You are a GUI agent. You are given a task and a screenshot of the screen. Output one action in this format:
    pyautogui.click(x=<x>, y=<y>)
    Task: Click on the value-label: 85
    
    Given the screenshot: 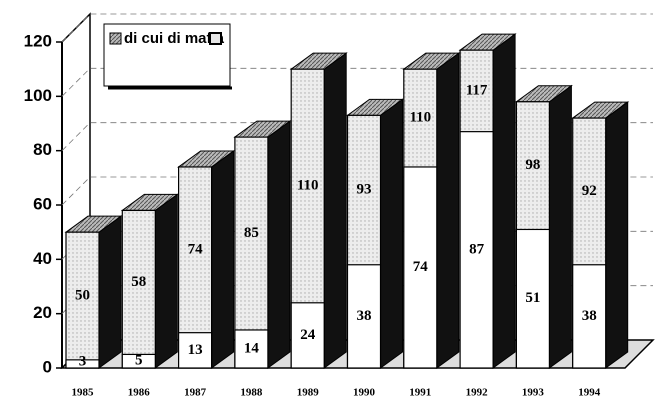 What is the action you would take?
    pyautogui.click(x=251, y=233)
    